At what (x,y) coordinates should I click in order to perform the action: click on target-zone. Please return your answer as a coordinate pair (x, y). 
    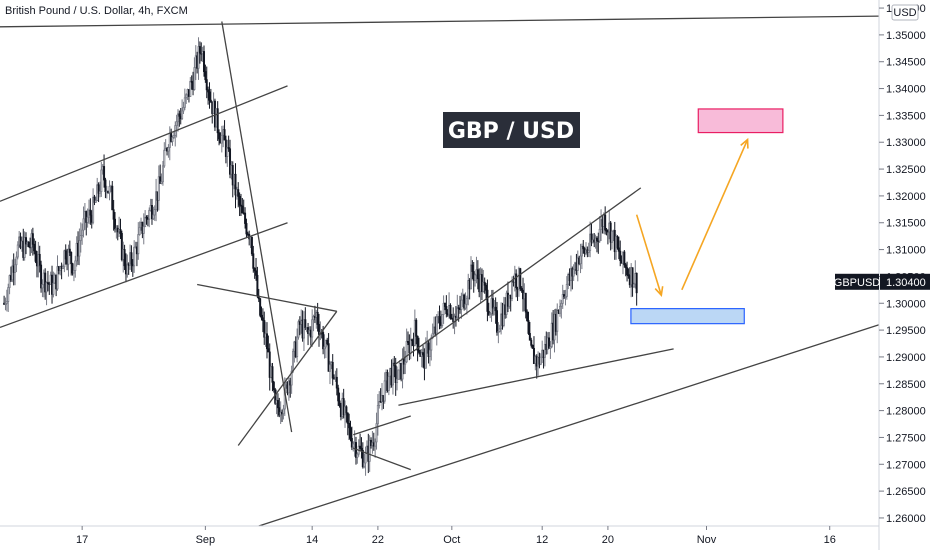
    Looking at the image, I should click on (740, 121).